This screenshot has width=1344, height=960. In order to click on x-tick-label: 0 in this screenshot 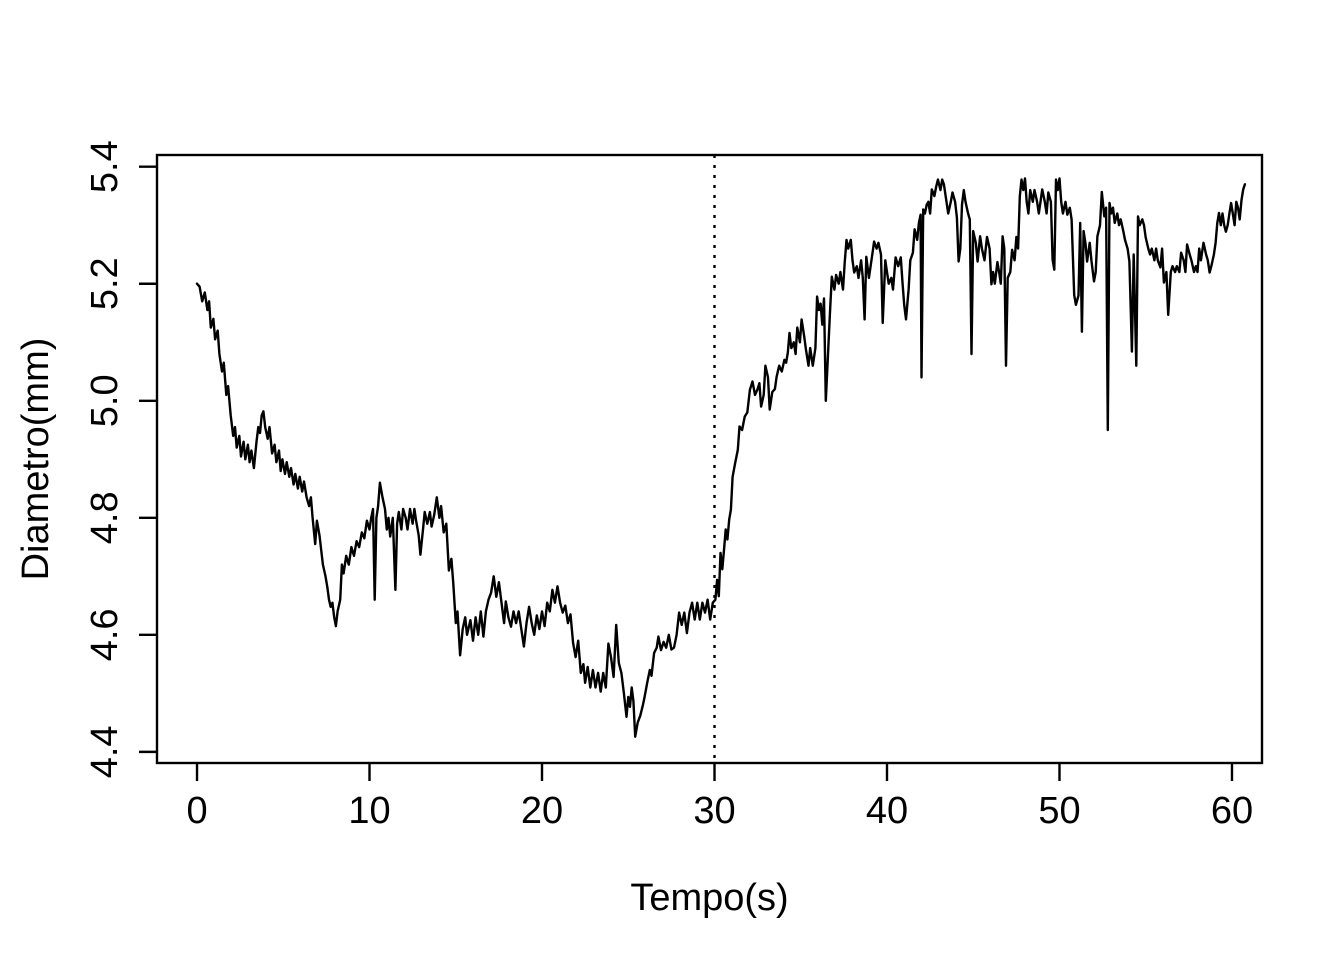, I will do `click(196, 811)`.